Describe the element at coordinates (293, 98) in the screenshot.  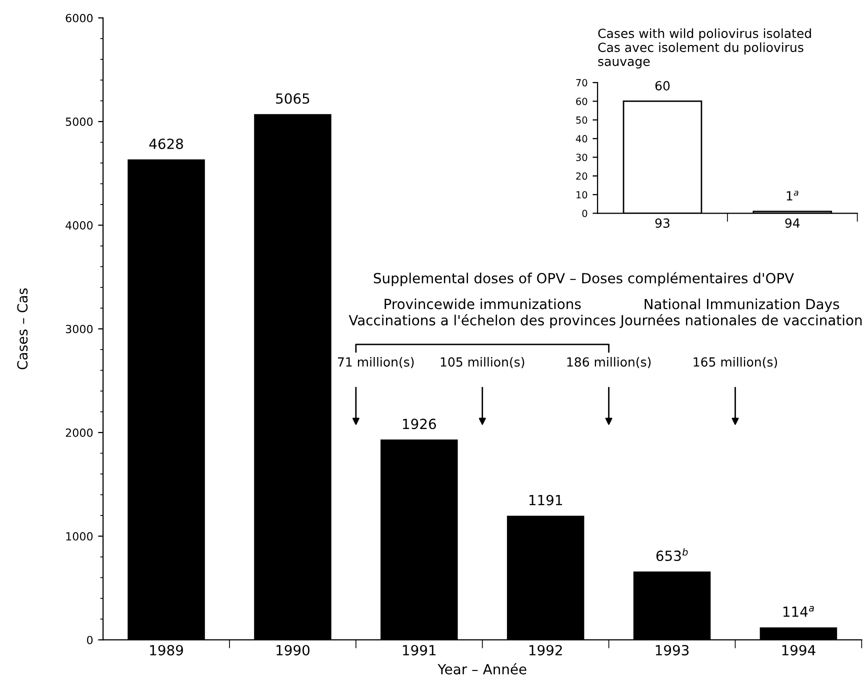
I see `data-label: 5065` at that location.